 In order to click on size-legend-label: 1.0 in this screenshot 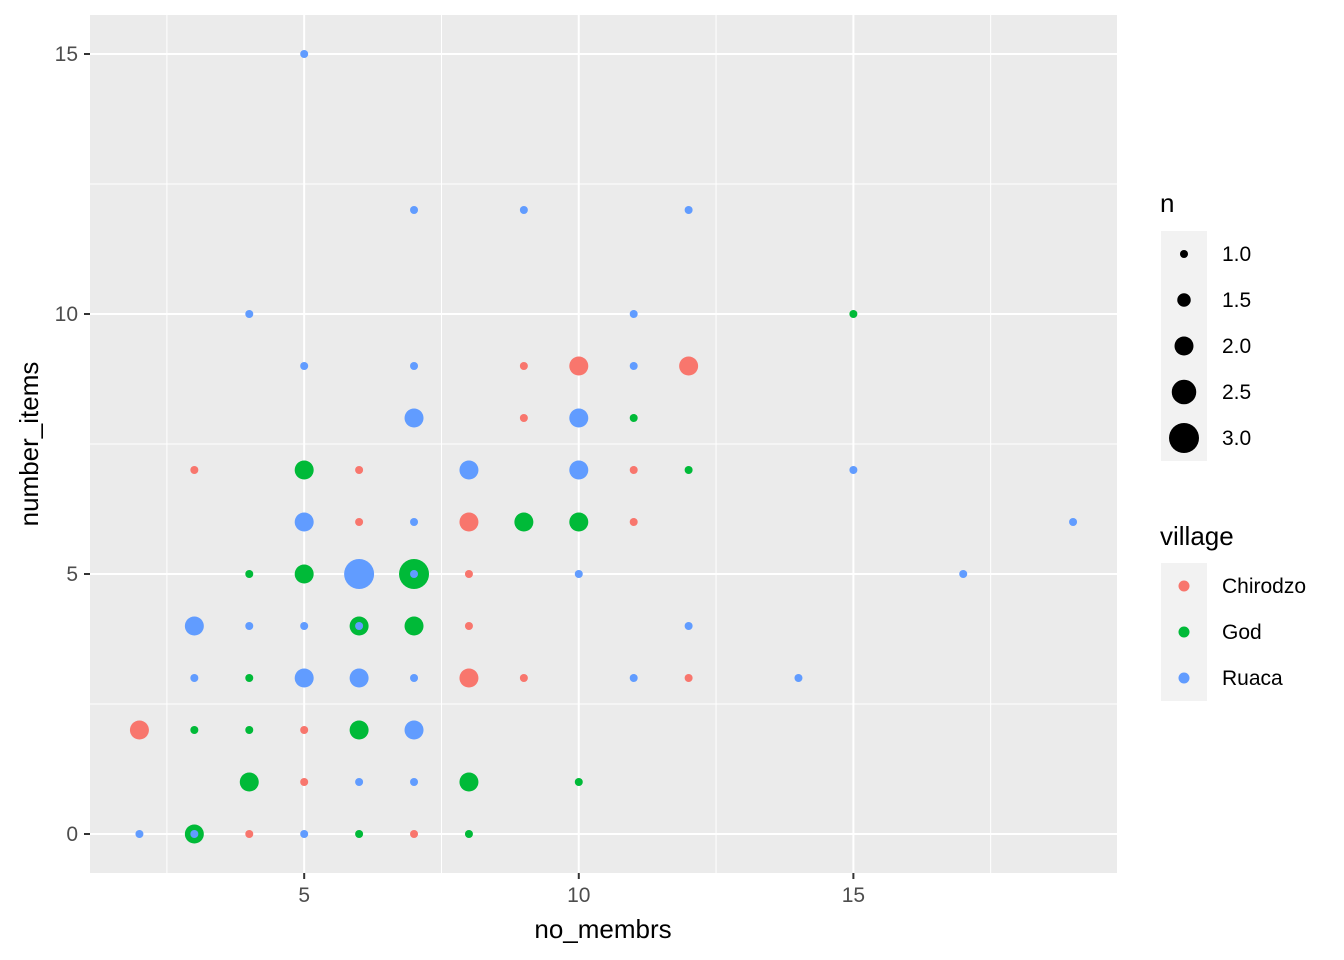, I will do `click(1236, 254)`.